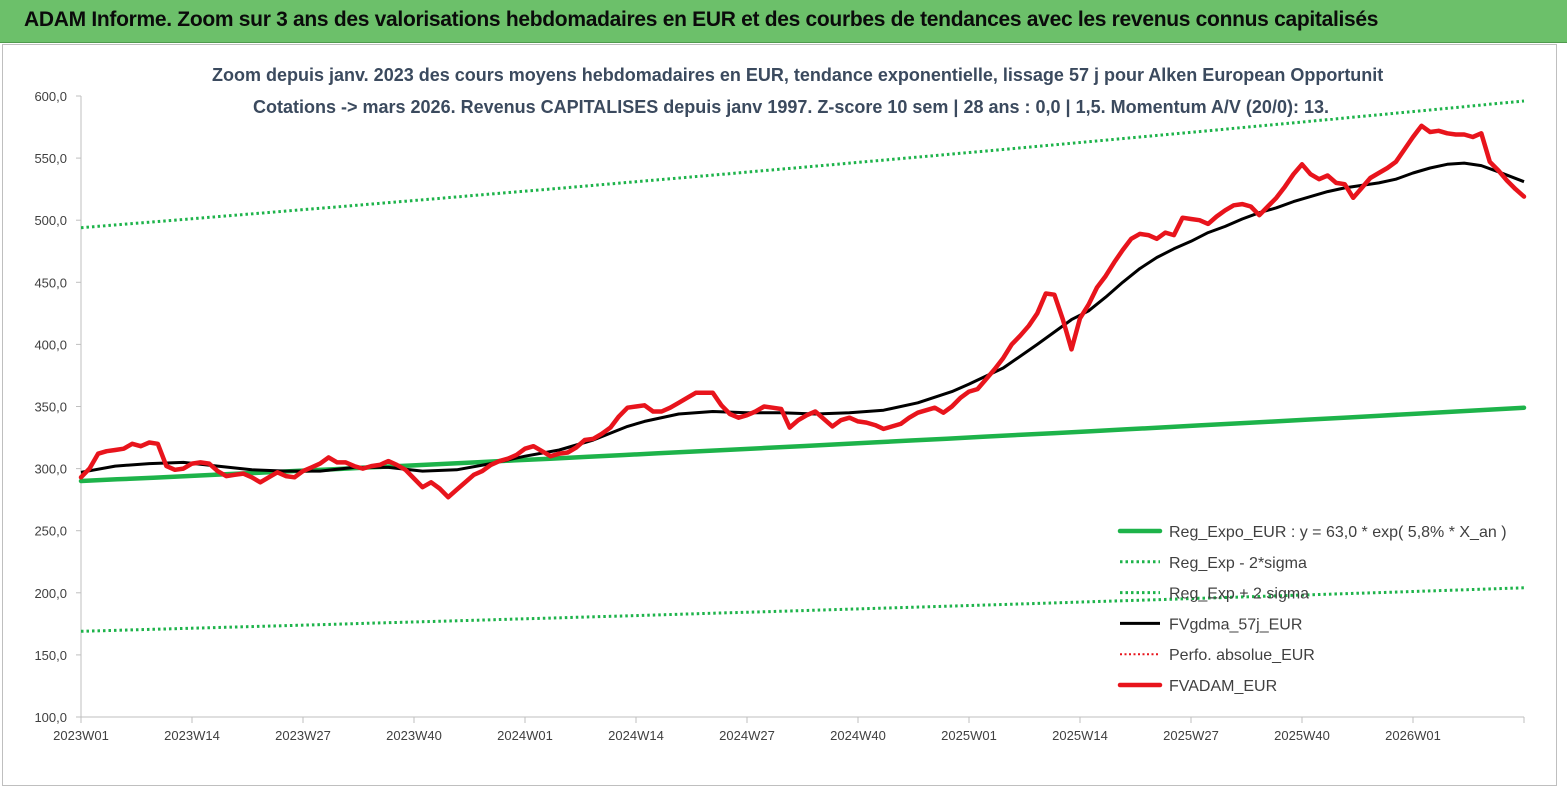 The width and height of the screenshot is (1567, 792). What do you see at coordinates (50, 282) in the screenshot?
I see `y-tick-label: 450,0` at bounding box center [50, 282].